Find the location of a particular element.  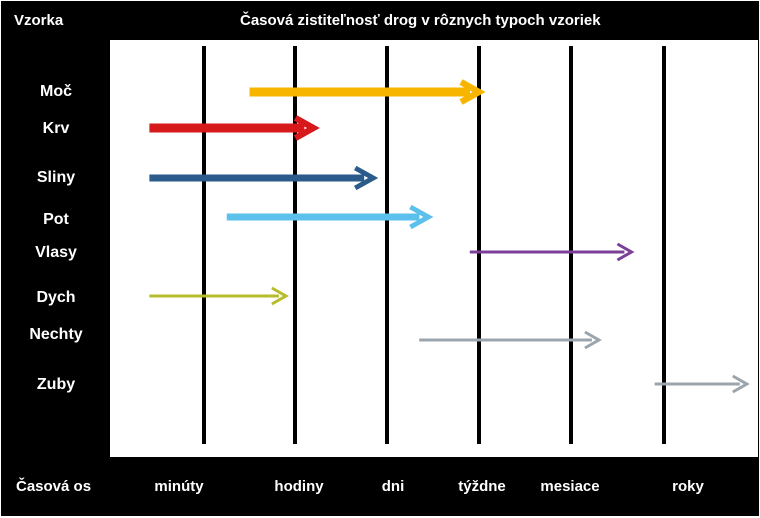

tick-label-2: dni is located at coordinates (393, 486).